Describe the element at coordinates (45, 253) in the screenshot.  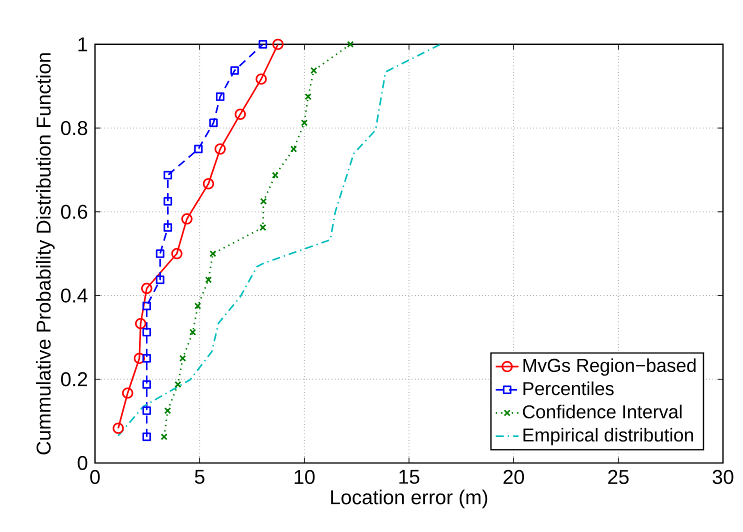
I see `y-axis-title: Cummulative Probability Distribution Function` at that location.